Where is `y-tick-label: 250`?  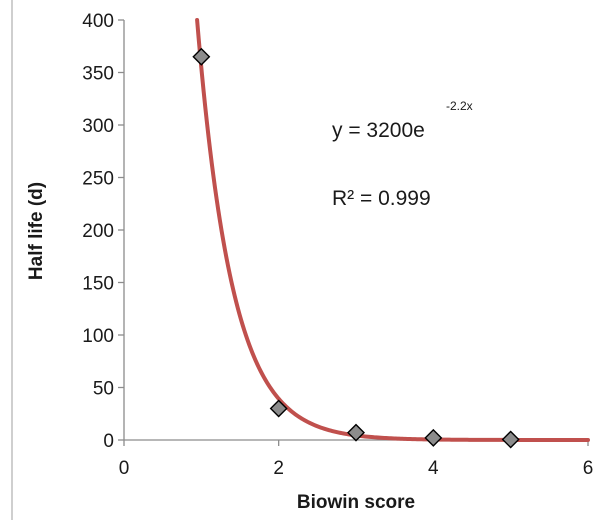 y-tick-label: 250 is located at coordinates (98, 179).